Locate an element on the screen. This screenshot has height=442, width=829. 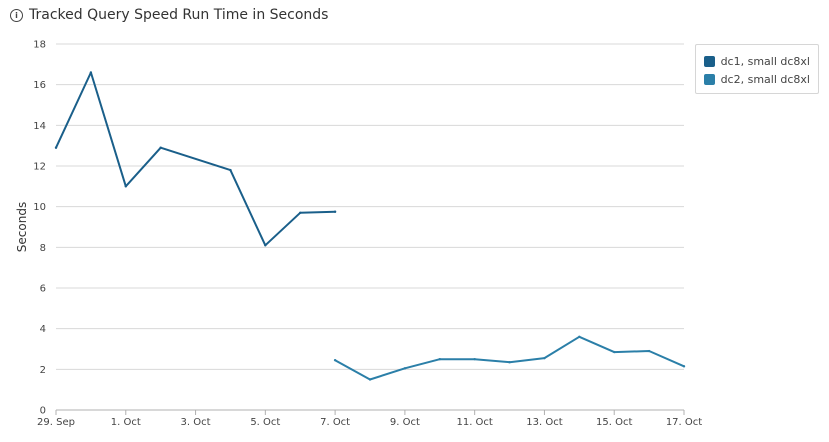
x-tick-label: 9. Oct is located at coordinates (405, 422).